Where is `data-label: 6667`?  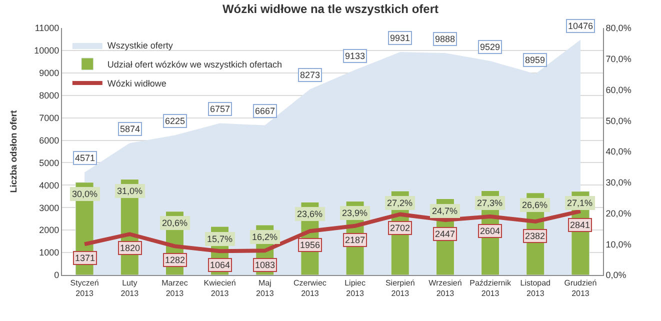
data-label: 6667 is located at coordinates (265, 111).